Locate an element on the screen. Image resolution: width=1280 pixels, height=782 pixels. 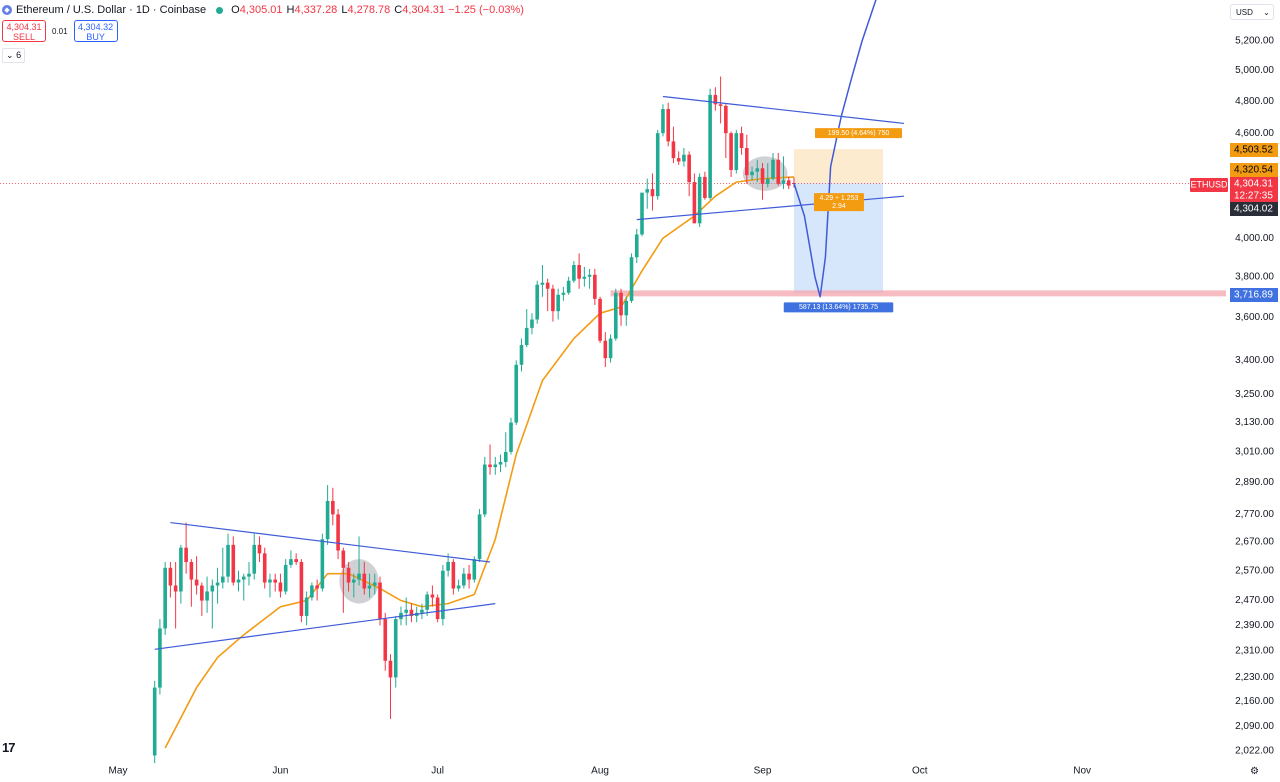
currency-select: USD ⌄ is located at coordinates (1252, 12).